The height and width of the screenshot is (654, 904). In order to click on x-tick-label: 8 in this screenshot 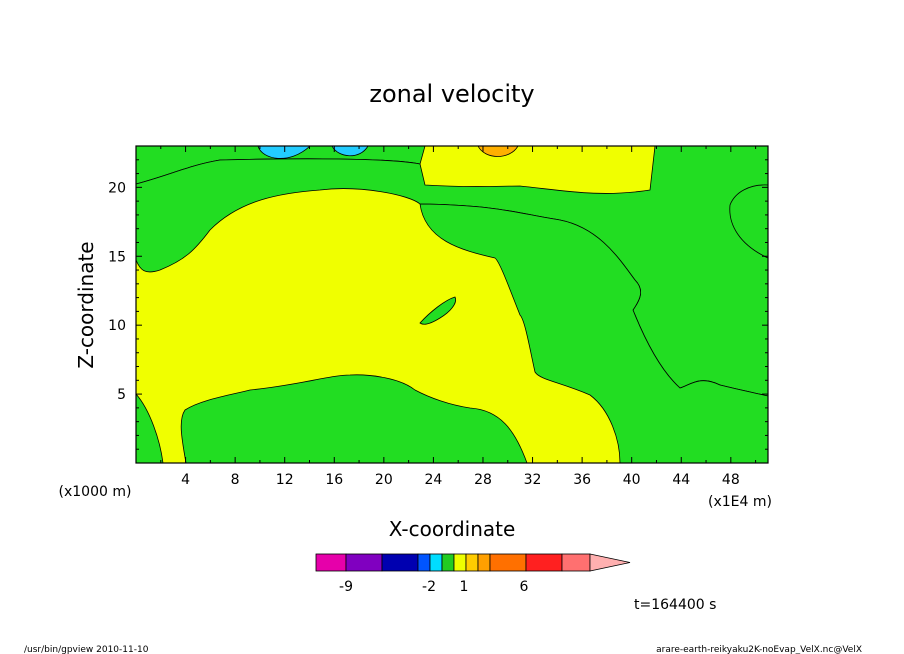, I will do `click(235, 480)`.